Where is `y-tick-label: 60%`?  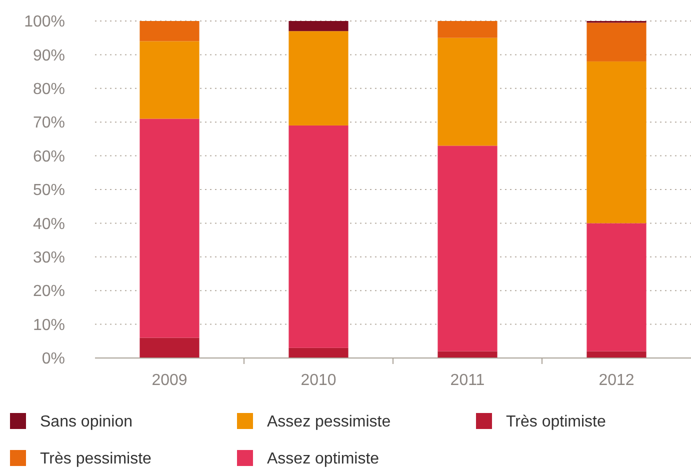 y-tick-label: 60% is located at coordinates (48, 157).